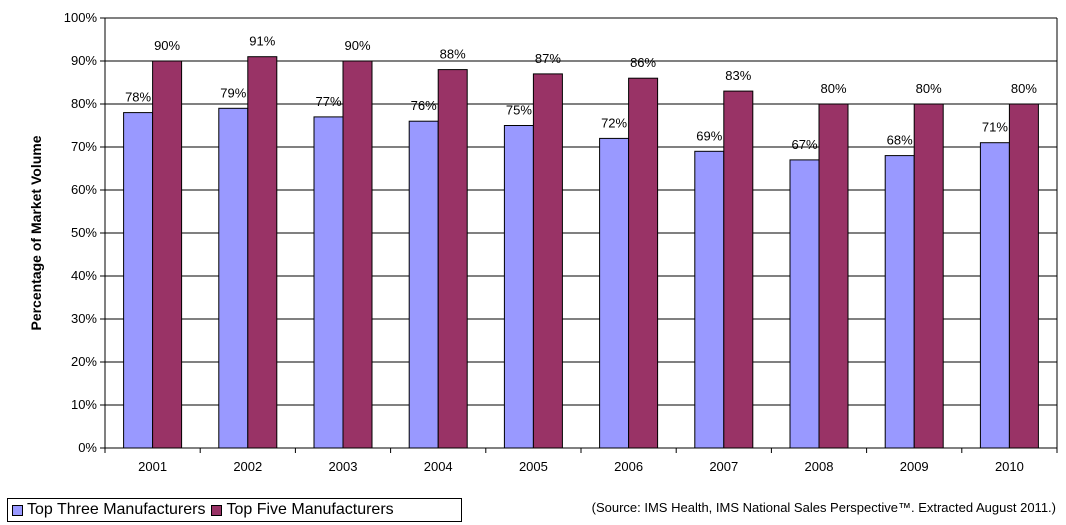  Describe the element at coordinates (738, 75) in the screenshot. I see `data-label-top-five: 83%` at that location.